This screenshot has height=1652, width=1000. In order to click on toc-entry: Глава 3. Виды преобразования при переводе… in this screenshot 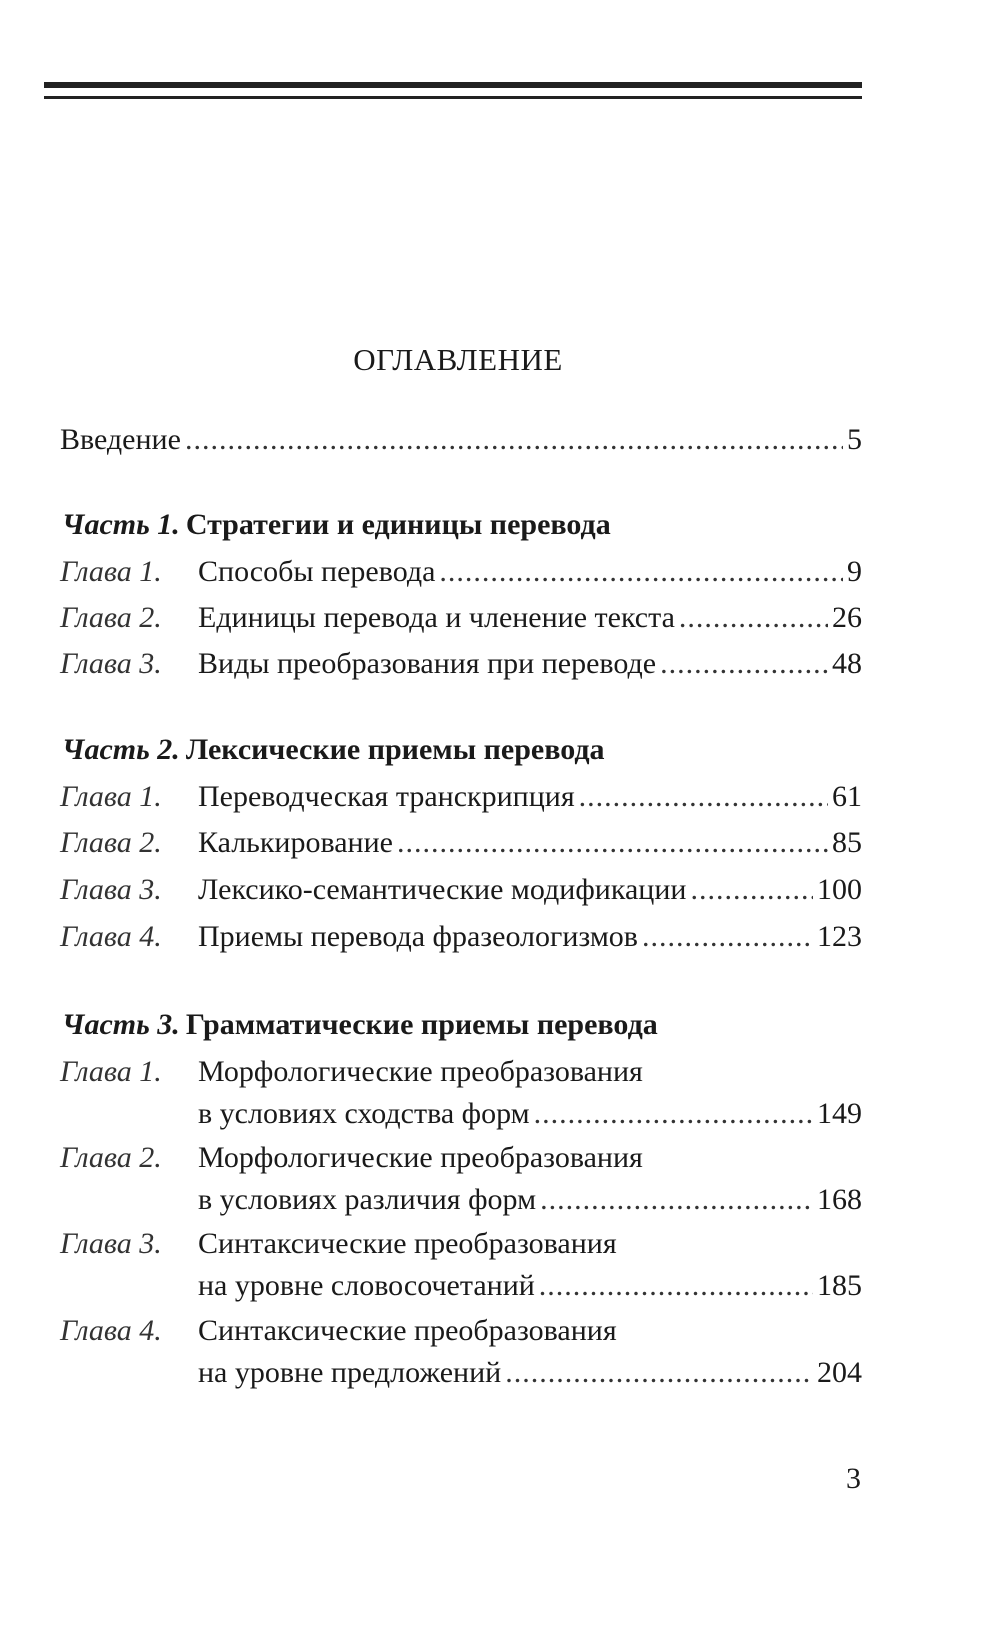, I will do `click(461, 664)`.